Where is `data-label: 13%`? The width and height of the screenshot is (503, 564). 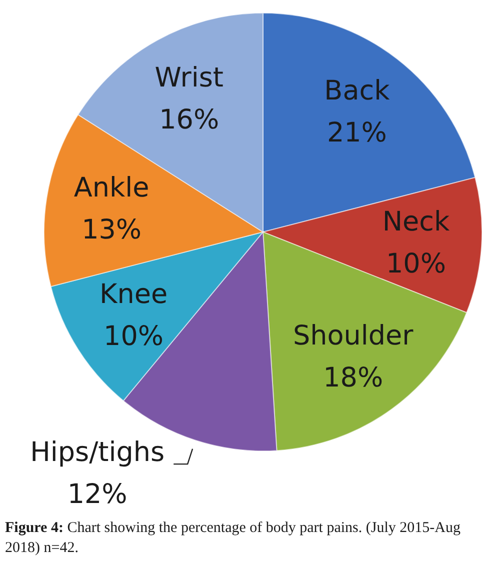
data-label: 13% is located at coordinates (112, 230).